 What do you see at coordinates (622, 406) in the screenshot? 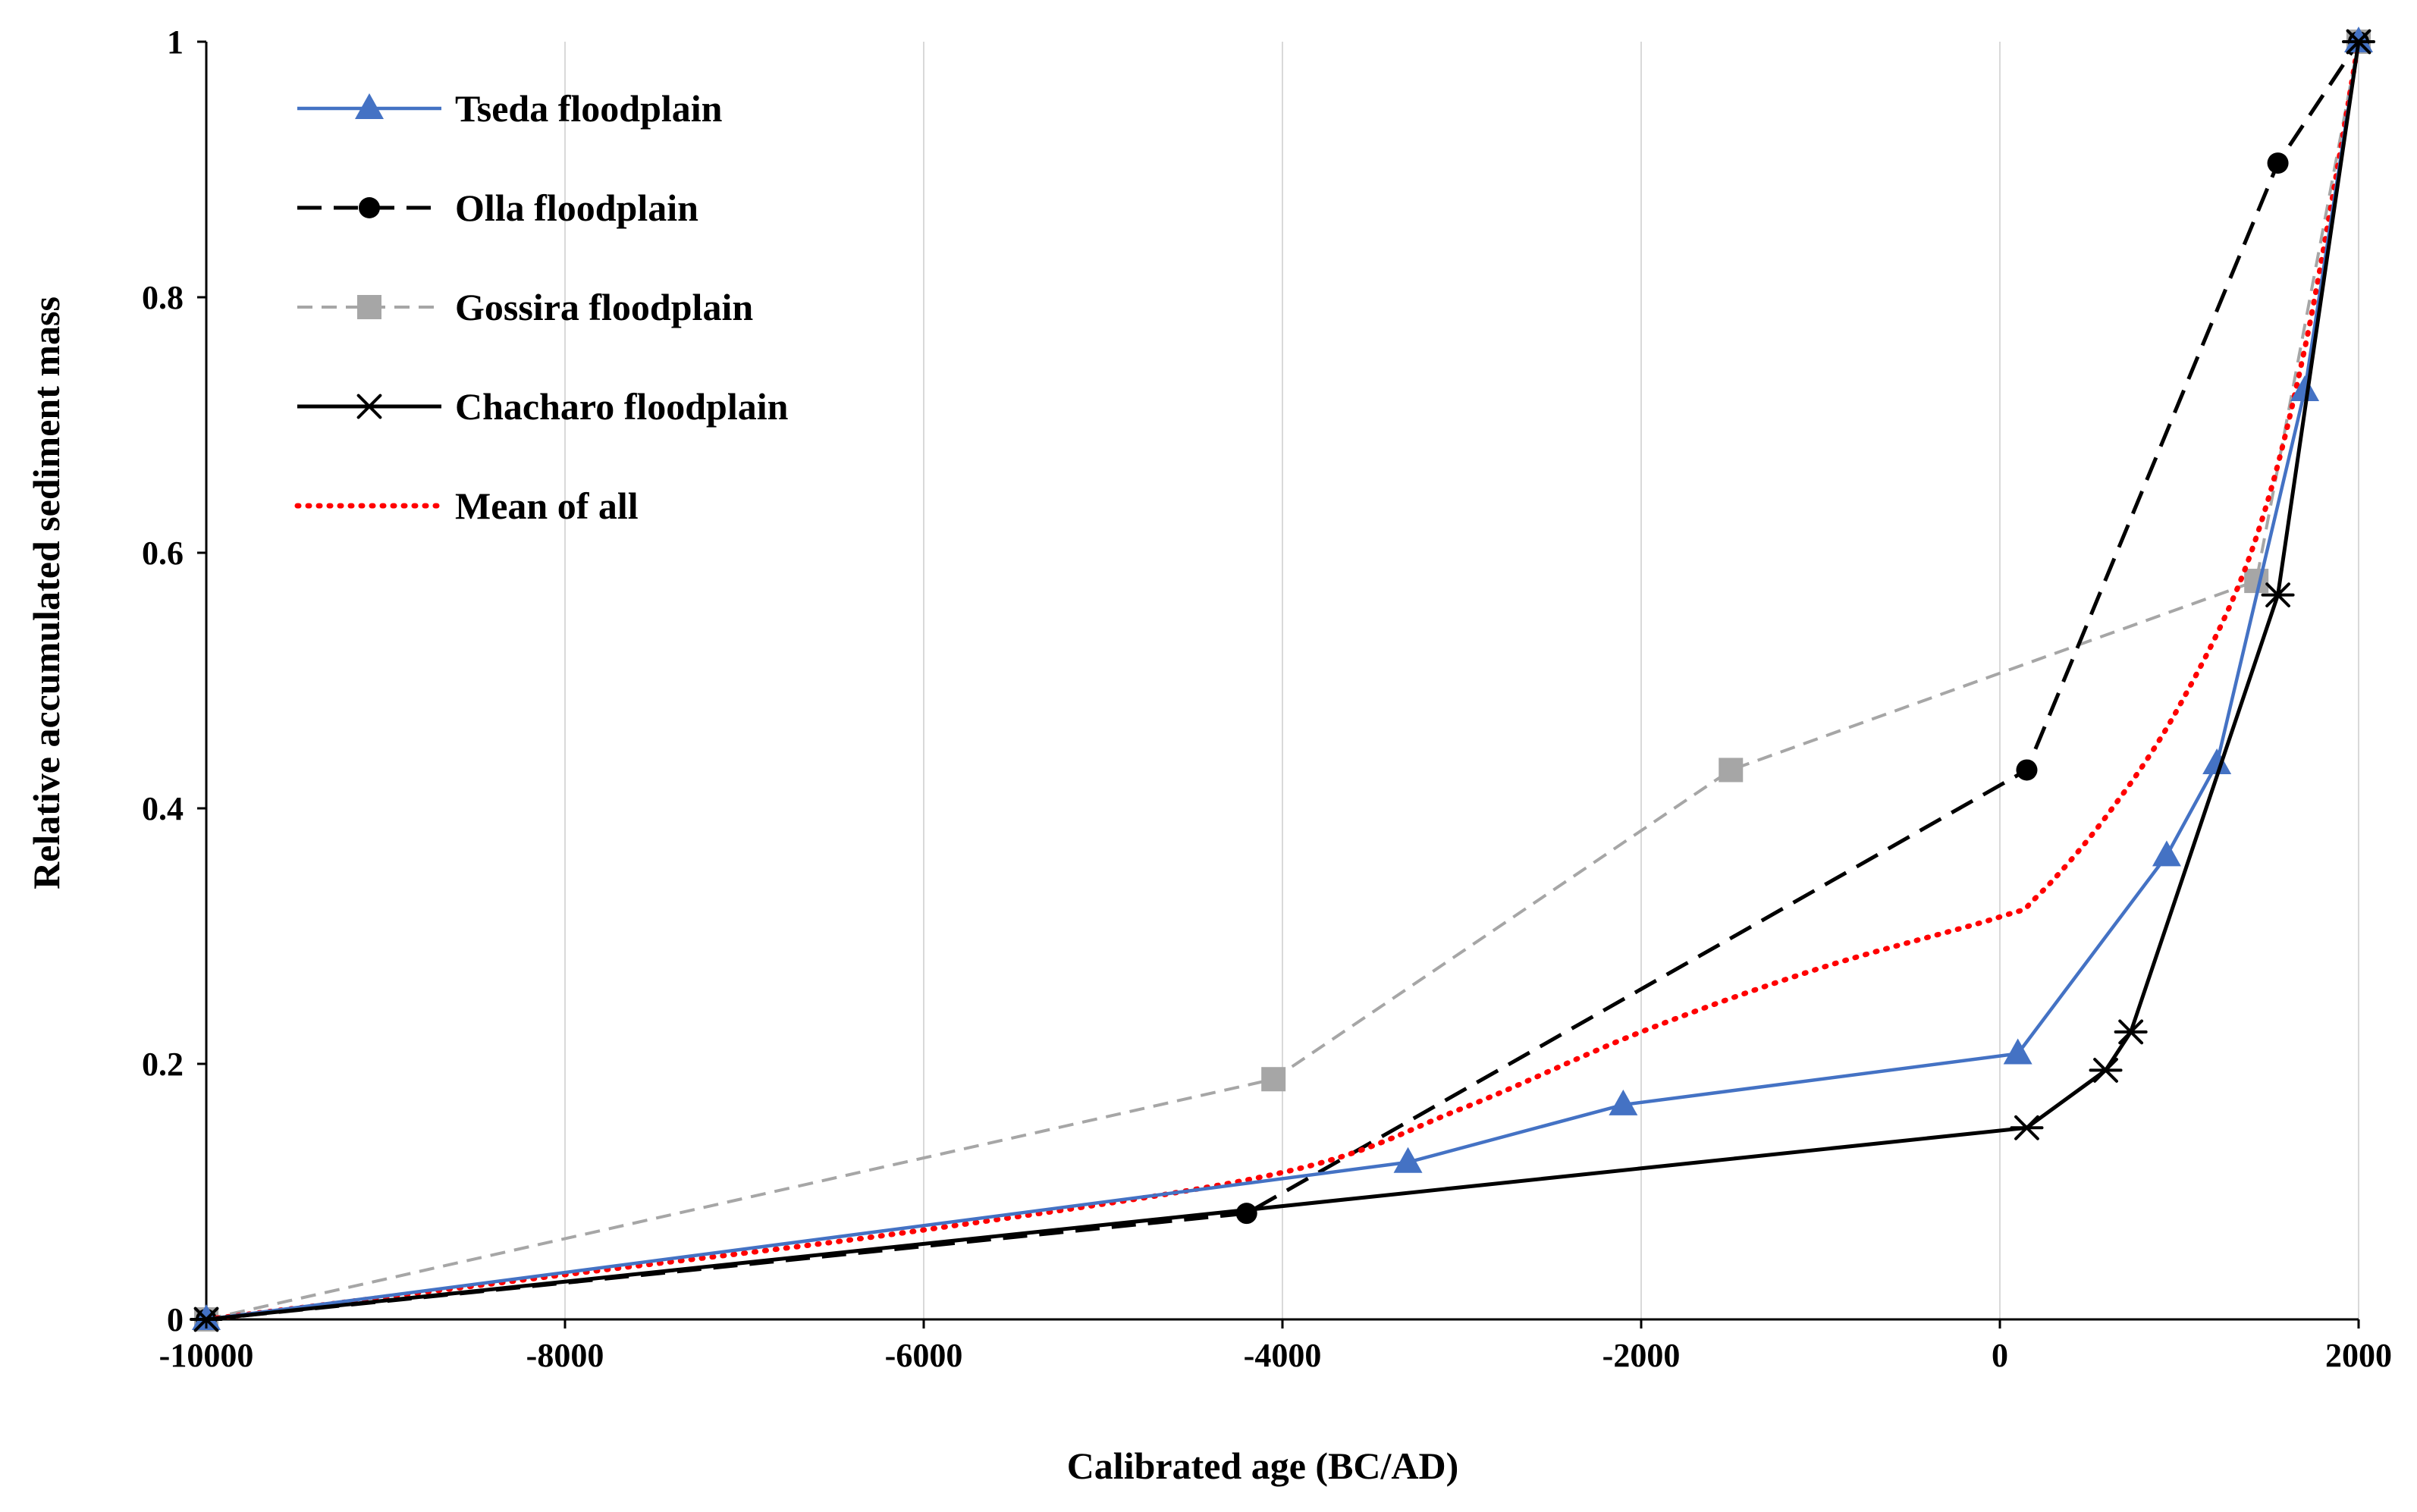
I see `legend-label: Chacharo floodplain` at bounding box center [622, 406].